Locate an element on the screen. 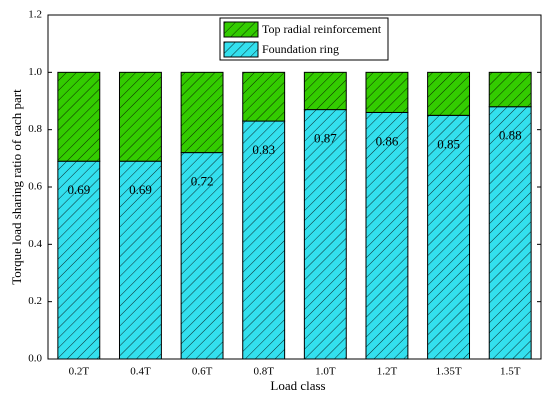  x-tick-label: 1.35T is located at coordinates (449, 372).